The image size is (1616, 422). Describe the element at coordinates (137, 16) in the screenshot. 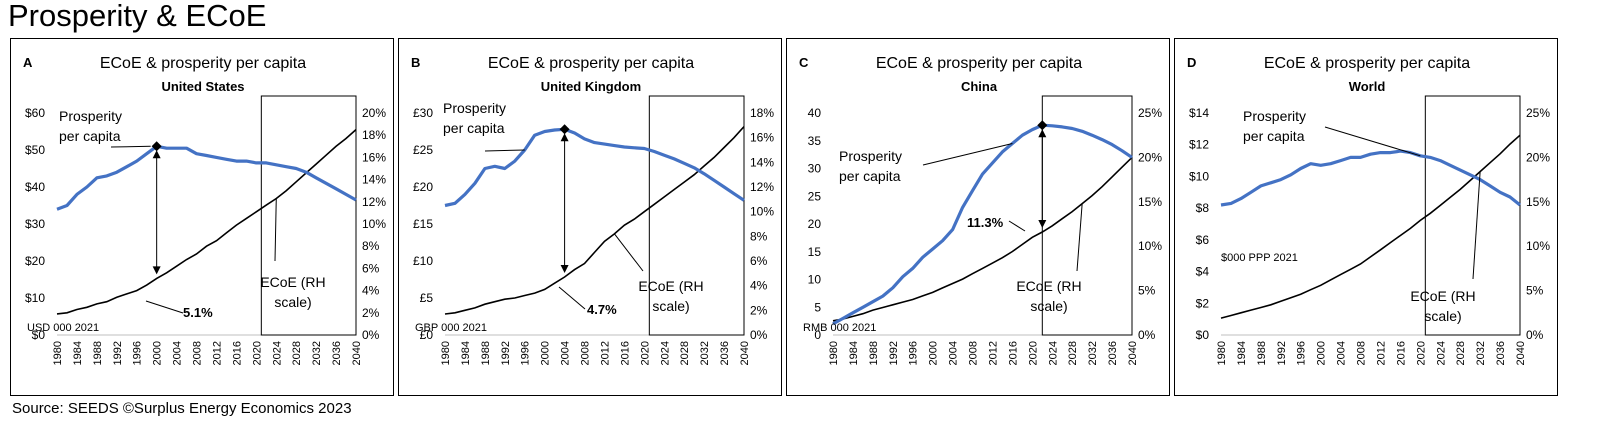

I see `page-title: Prosperity & ECoE` at that location.